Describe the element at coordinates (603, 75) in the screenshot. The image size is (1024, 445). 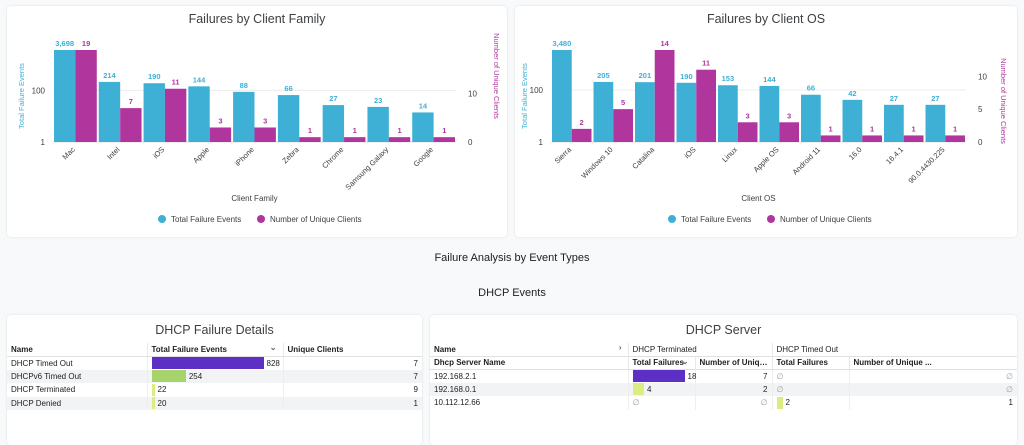
I see `data-label-total: 205` at that location.